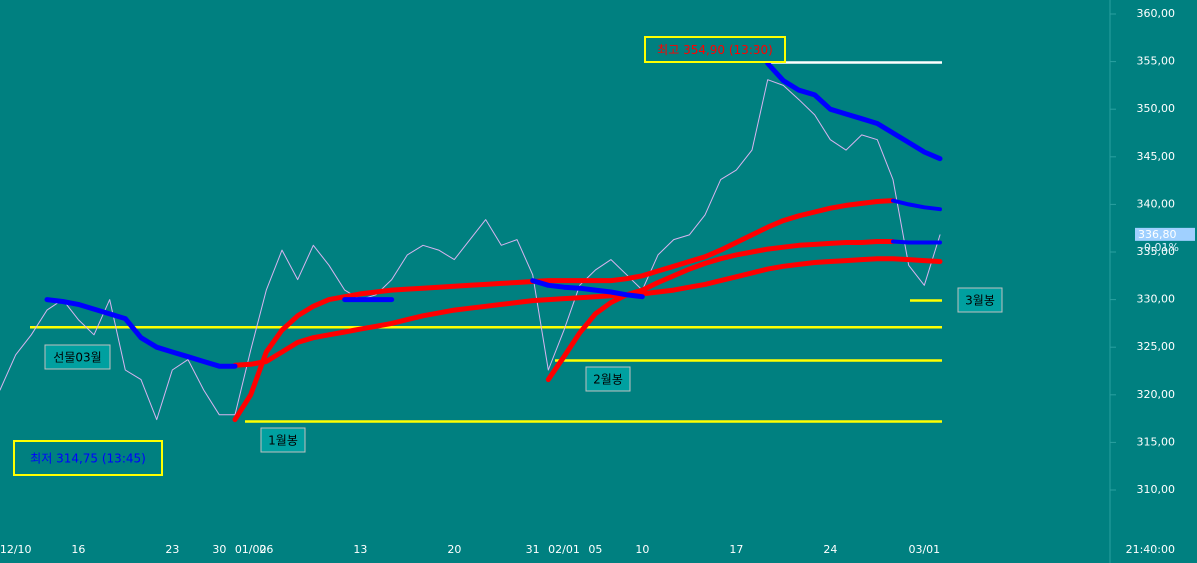 The height and width of the screenshot is (563, 1197). What do you see at coordinates (266, 549) in the screenshot?
I see `x-tick-label: 06` at bounding box center [266, 549].